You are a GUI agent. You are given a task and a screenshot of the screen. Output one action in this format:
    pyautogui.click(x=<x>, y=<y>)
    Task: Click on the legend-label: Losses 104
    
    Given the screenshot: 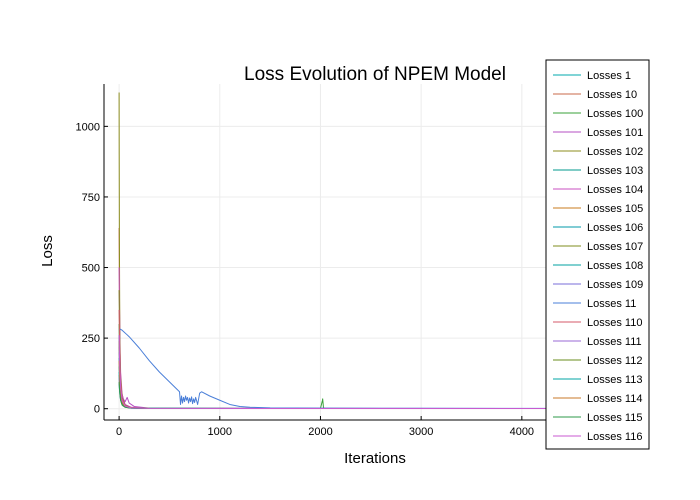 What is the action you would take?
    pyautogui.click(x=615, y=190)
    